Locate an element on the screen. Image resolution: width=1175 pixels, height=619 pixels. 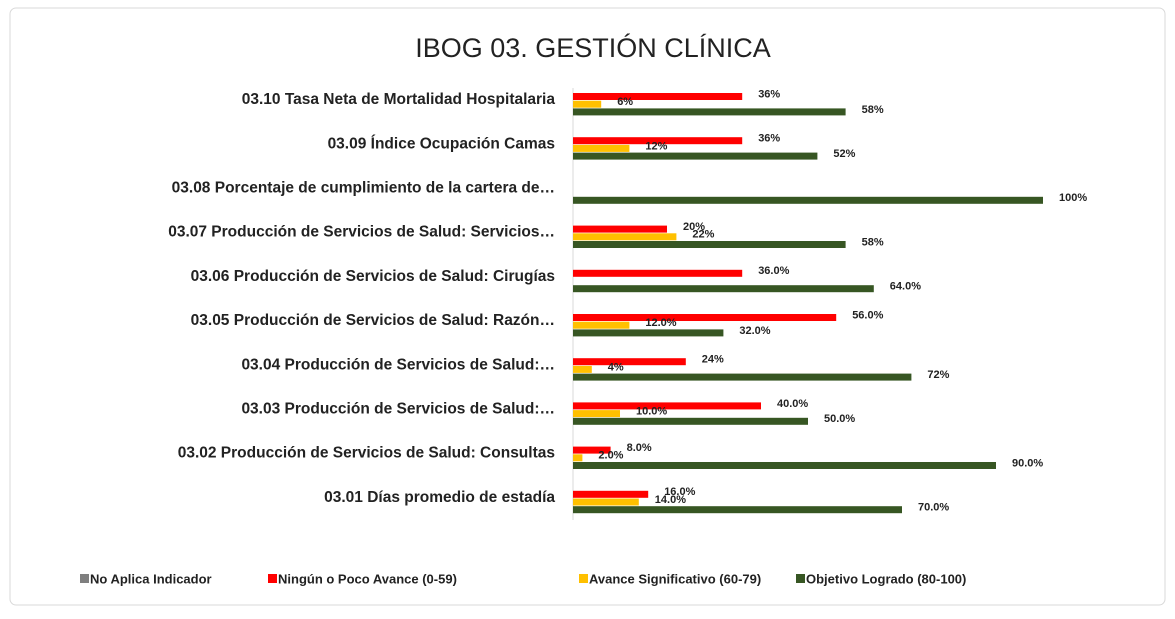
value-label: 4% is located at coordinates (616, 367).